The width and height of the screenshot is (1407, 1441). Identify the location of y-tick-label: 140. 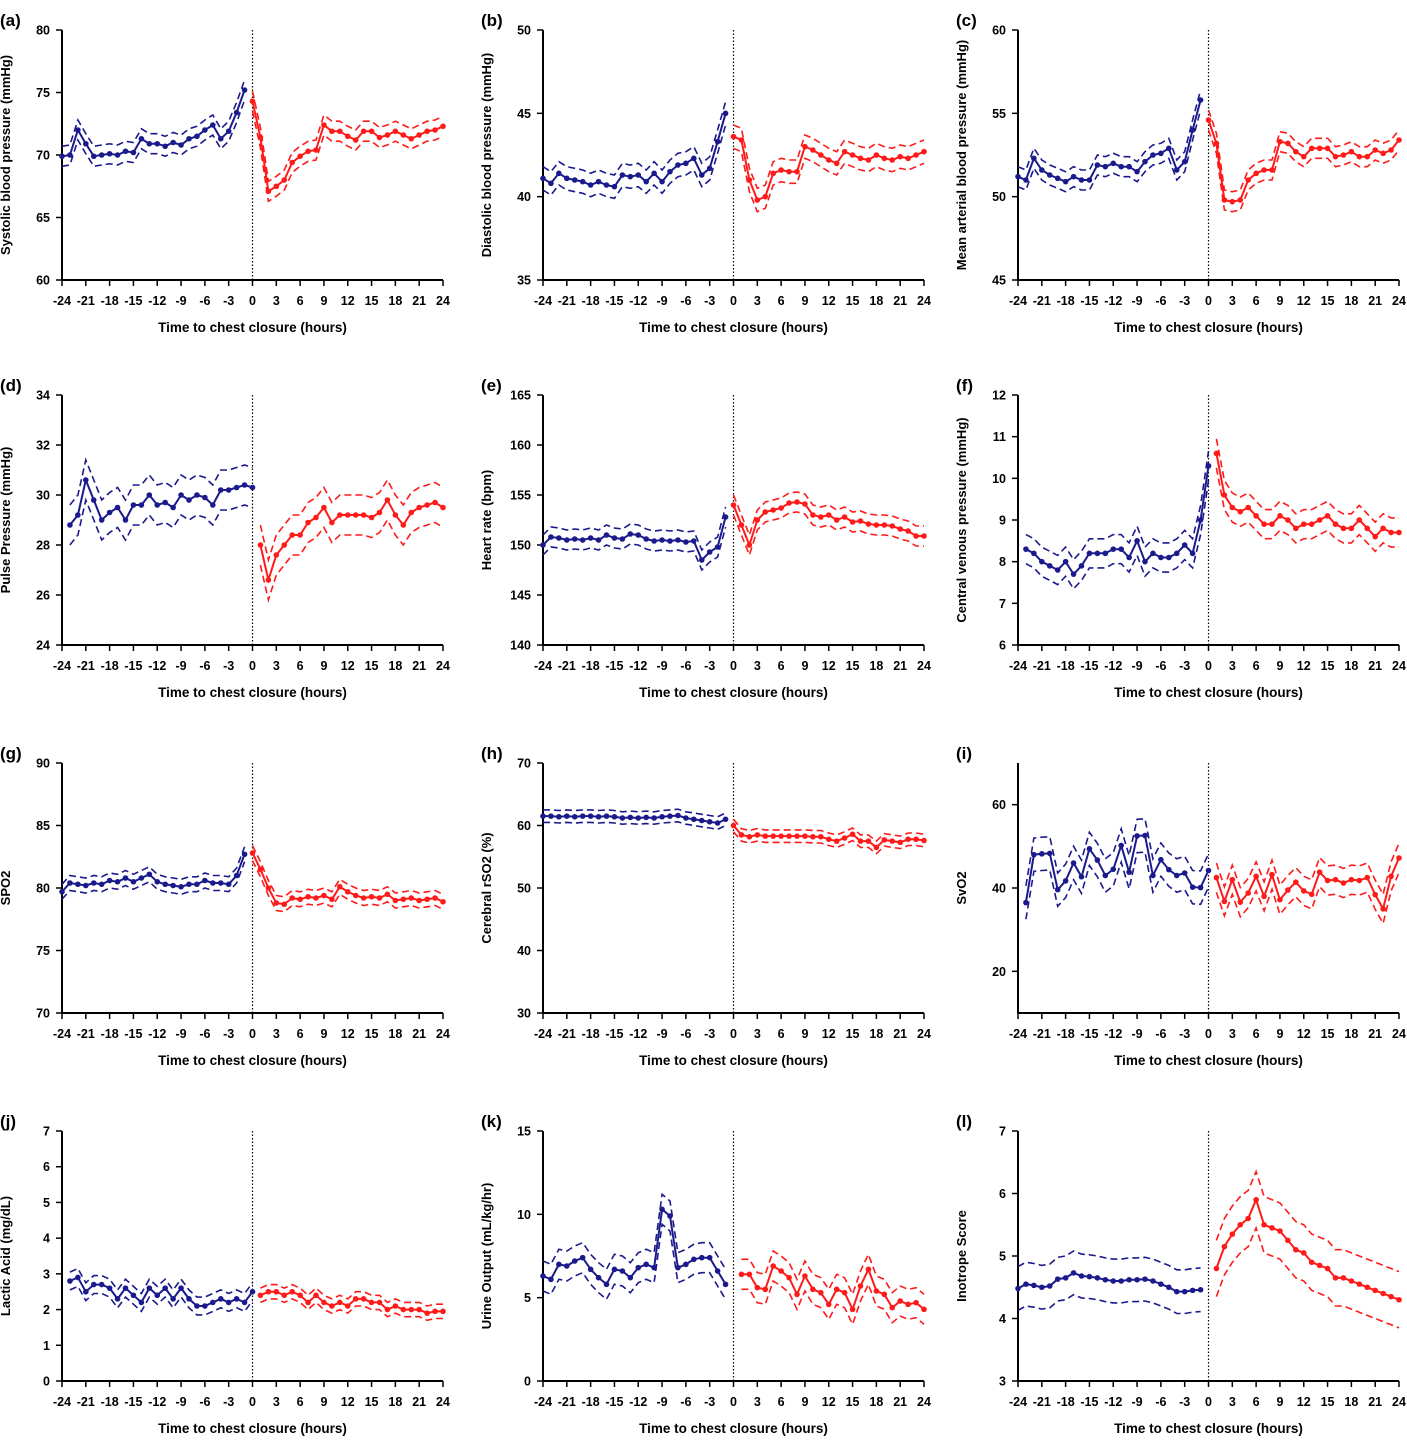
(520, 646).